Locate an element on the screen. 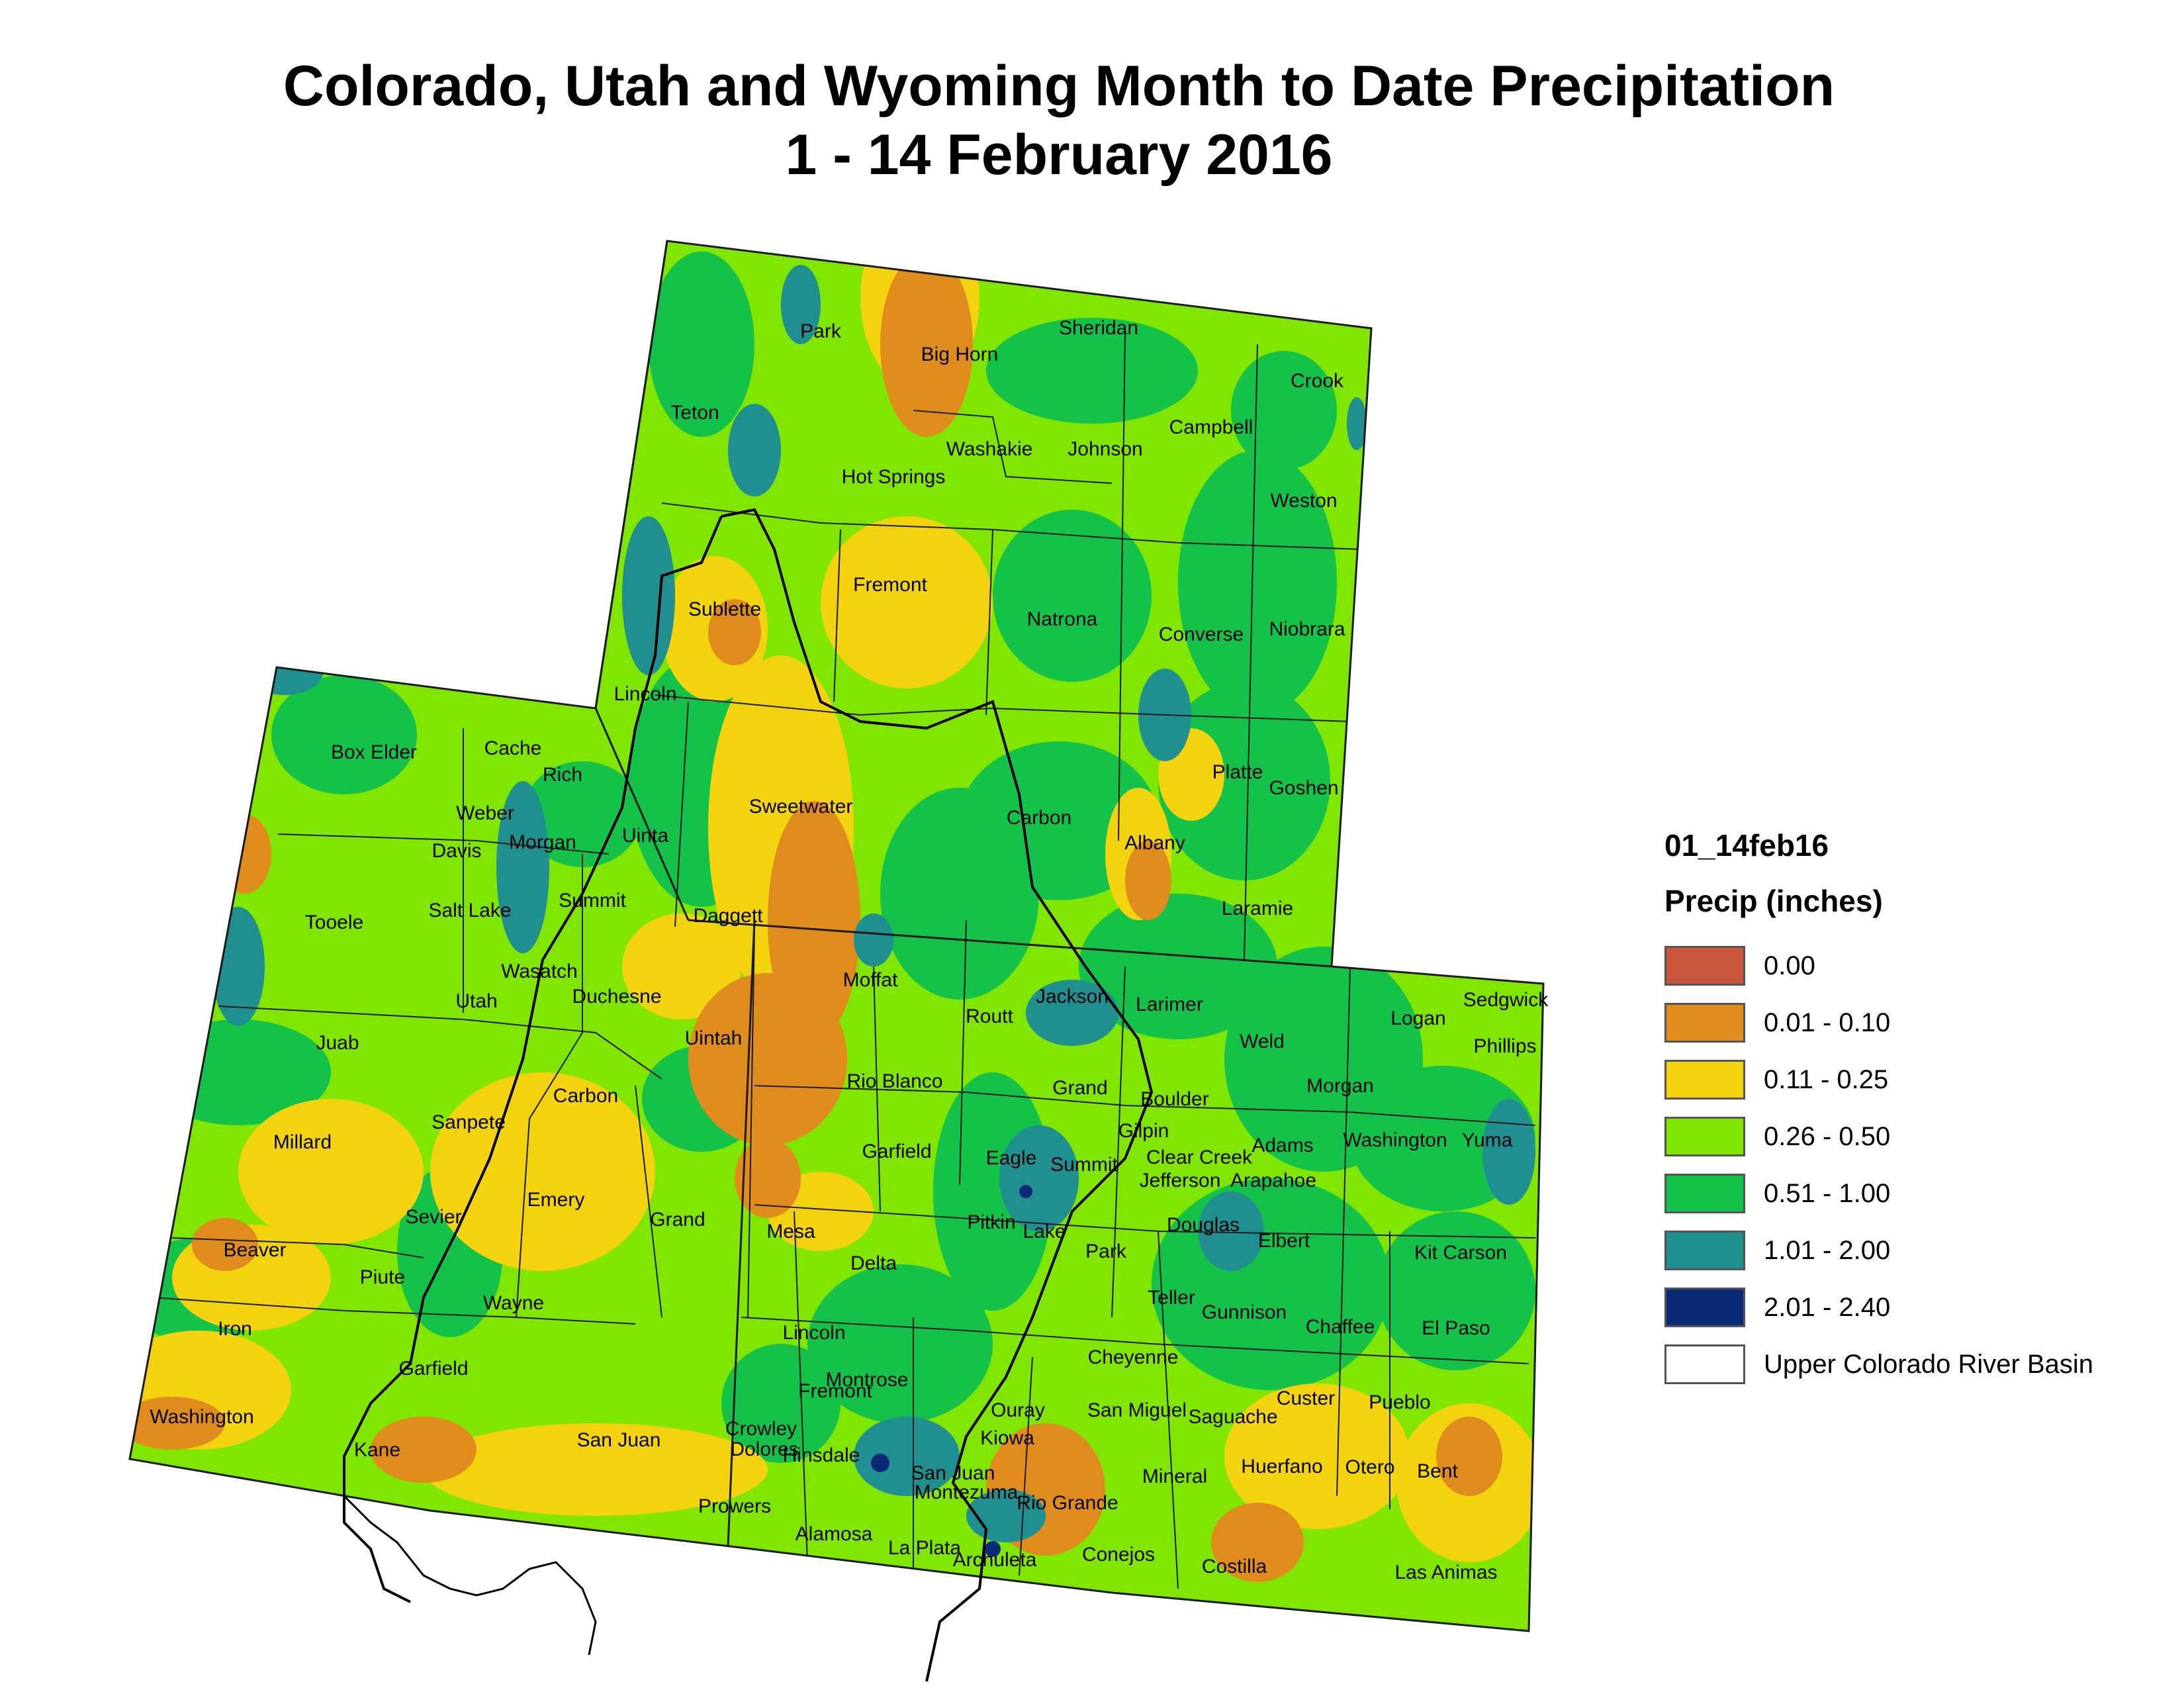 The width and height of the screenshot is (2184, 1688). county-label: Crowley is located at coordinates (761, 1429).